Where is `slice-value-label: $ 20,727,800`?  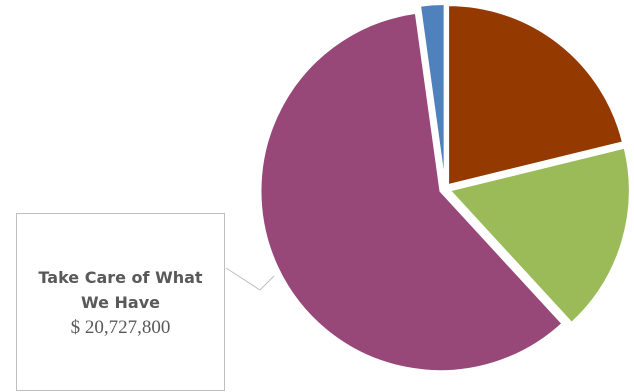 slice-value-label: $ 20,727,800 is located at coordinates (120, 327).